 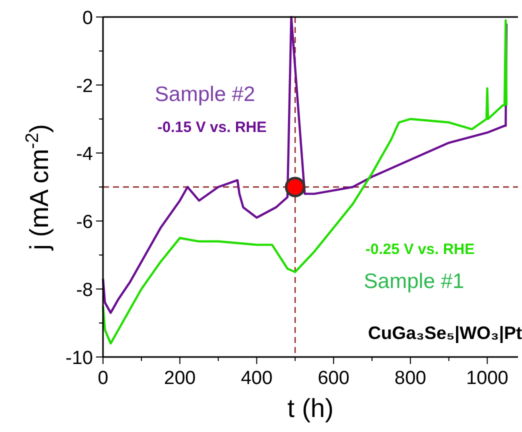 I want to click on annotation: Sample #2, so click(x=205, y=94).